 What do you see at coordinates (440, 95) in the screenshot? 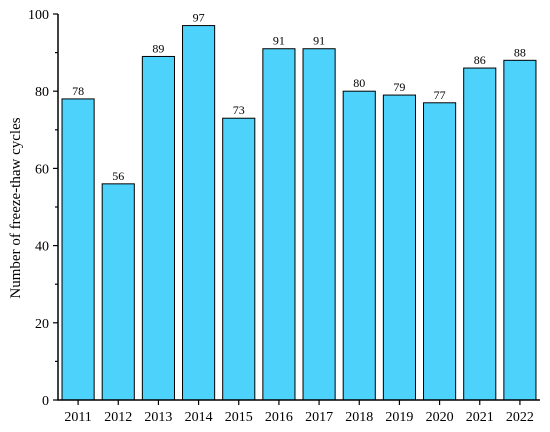
I see `bar-value-label: 77` at bounding box center [440, 95].